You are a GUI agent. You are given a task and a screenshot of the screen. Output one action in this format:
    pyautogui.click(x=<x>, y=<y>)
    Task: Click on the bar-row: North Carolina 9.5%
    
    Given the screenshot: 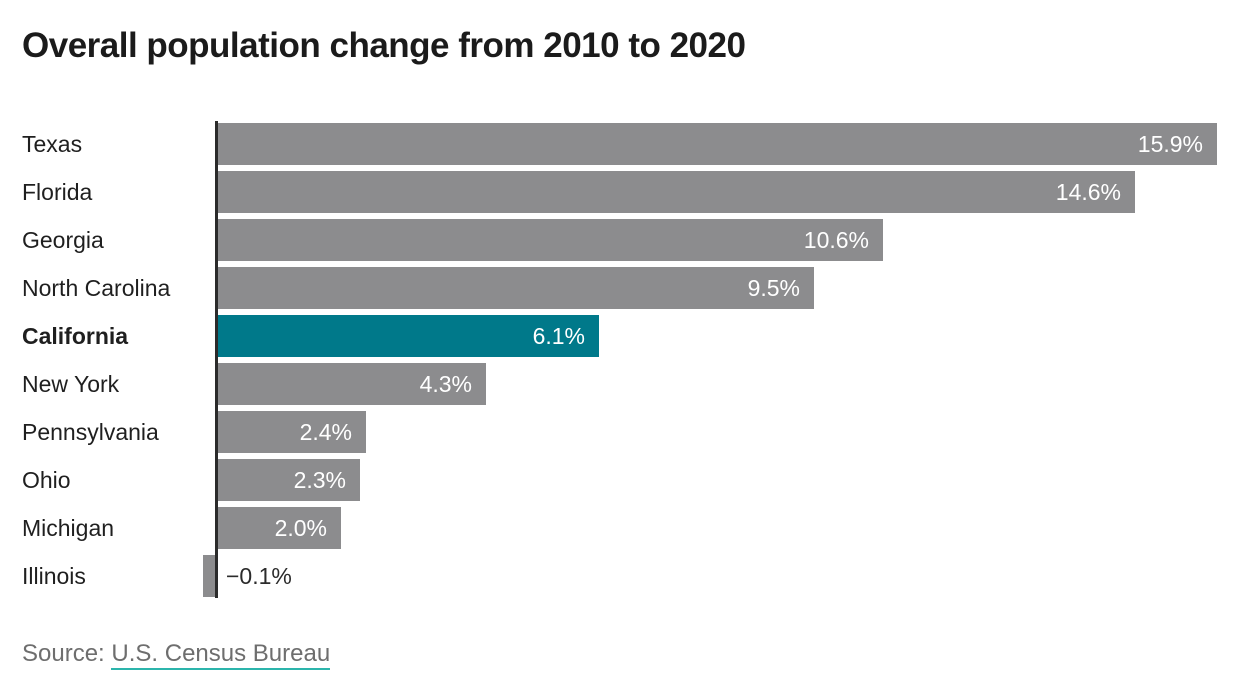 What is the action you would take?
    pyautogui.click(x=620, y=288)
    